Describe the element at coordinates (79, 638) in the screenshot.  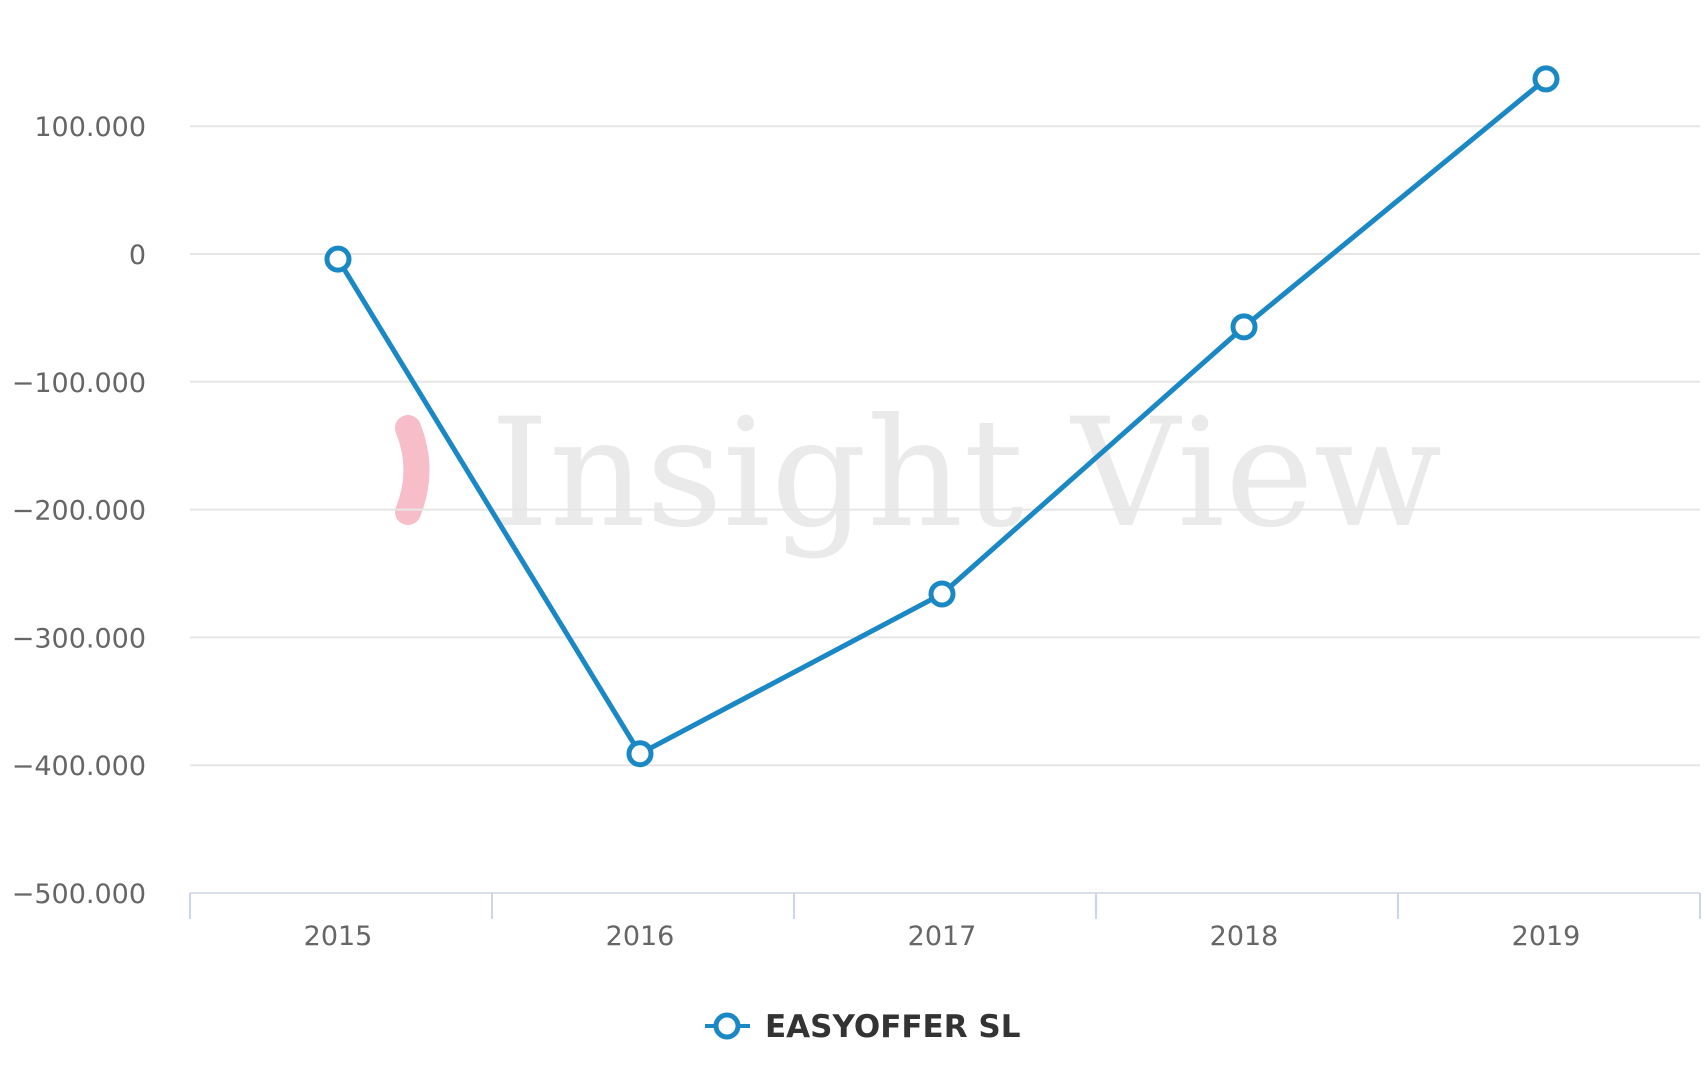
I see `y-tick-label: −300.000` at that location.